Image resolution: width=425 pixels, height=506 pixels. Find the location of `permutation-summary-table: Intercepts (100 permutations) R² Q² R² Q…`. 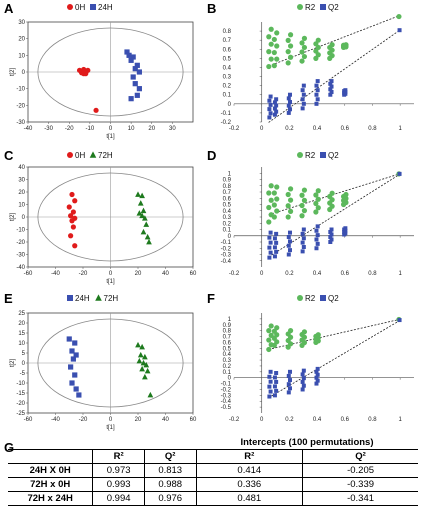

permutation-summary-table: Intercepts (100 permutations) R² Q² R² Q… is located at coordinates (213, 471).